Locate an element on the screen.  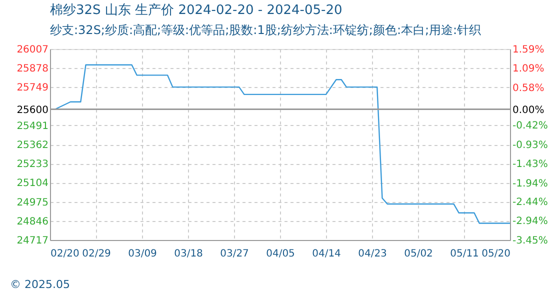
x-tick-label: 05/20 is located at coordinates (496, 254).